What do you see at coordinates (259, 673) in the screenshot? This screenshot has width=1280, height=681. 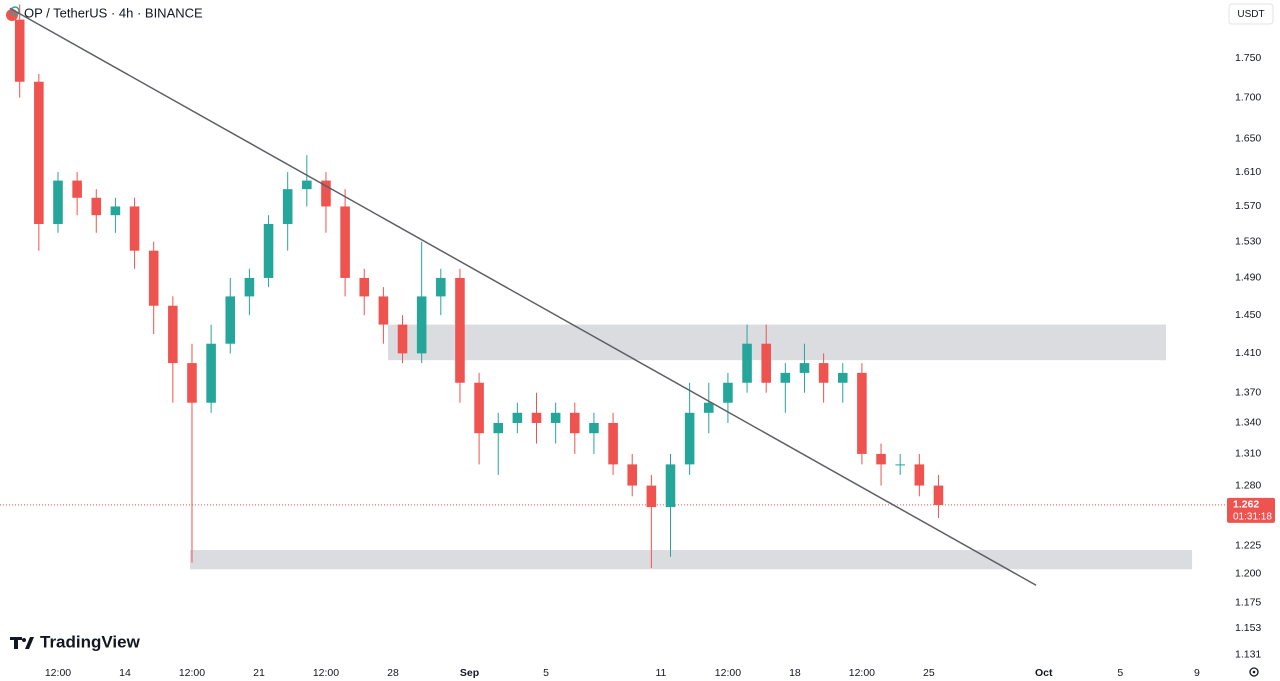 I see `x-tick-label: 21` at bounding box center [259, 673].